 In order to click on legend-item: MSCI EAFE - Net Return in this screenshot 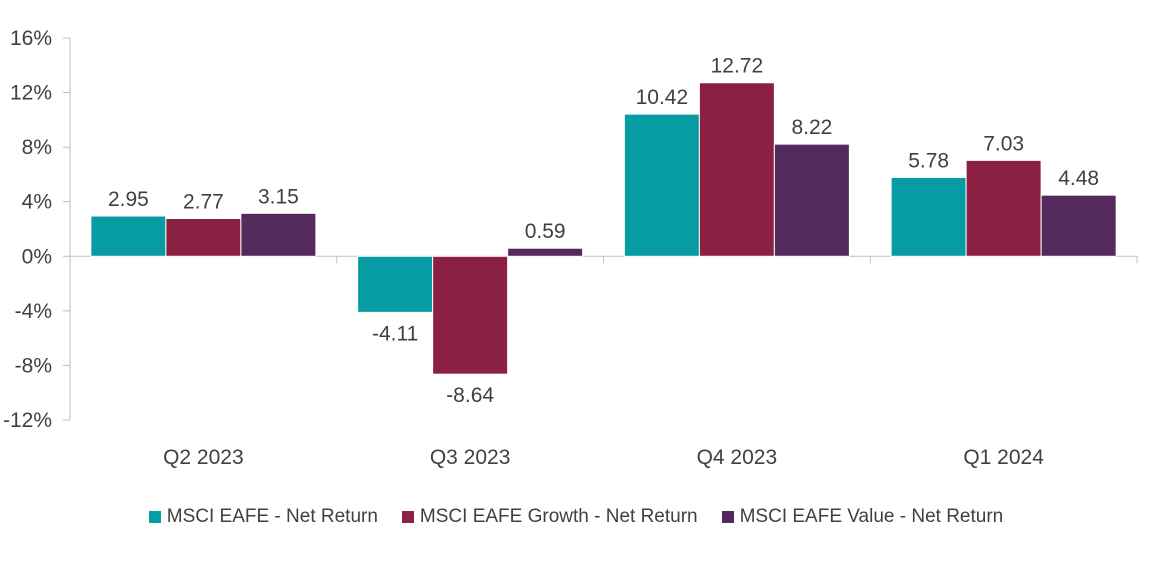, I will do `click(263, 517)`.